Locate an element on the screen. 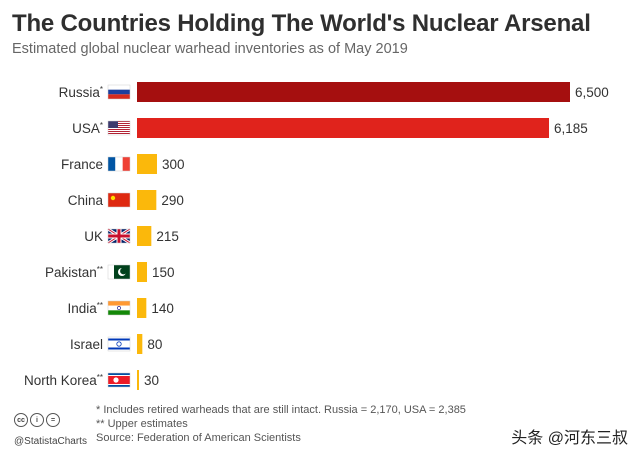 The height and width of the screenshot is (456, 640). bar-north-korea is located at coordinates (138, 380).